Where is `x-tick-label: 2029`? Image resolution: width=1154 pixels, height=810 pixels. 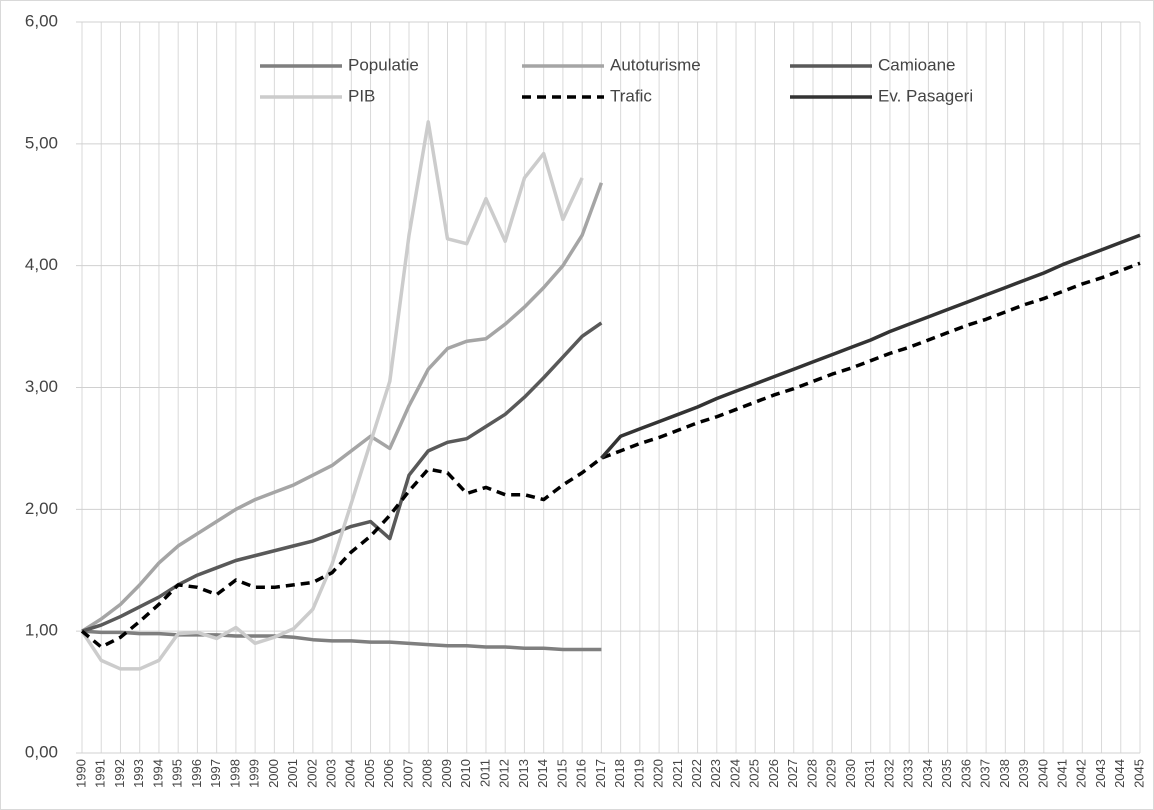
x-tick-label: 2029 is located at coordinates (831, 773).